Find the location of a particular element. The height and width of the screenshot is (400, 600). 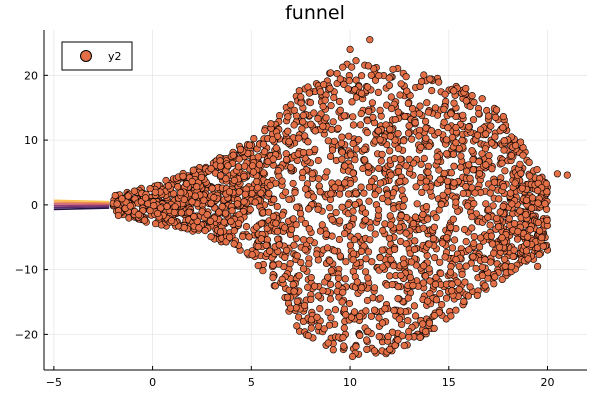

funnel-band-line is located at coordinates (81, 209).